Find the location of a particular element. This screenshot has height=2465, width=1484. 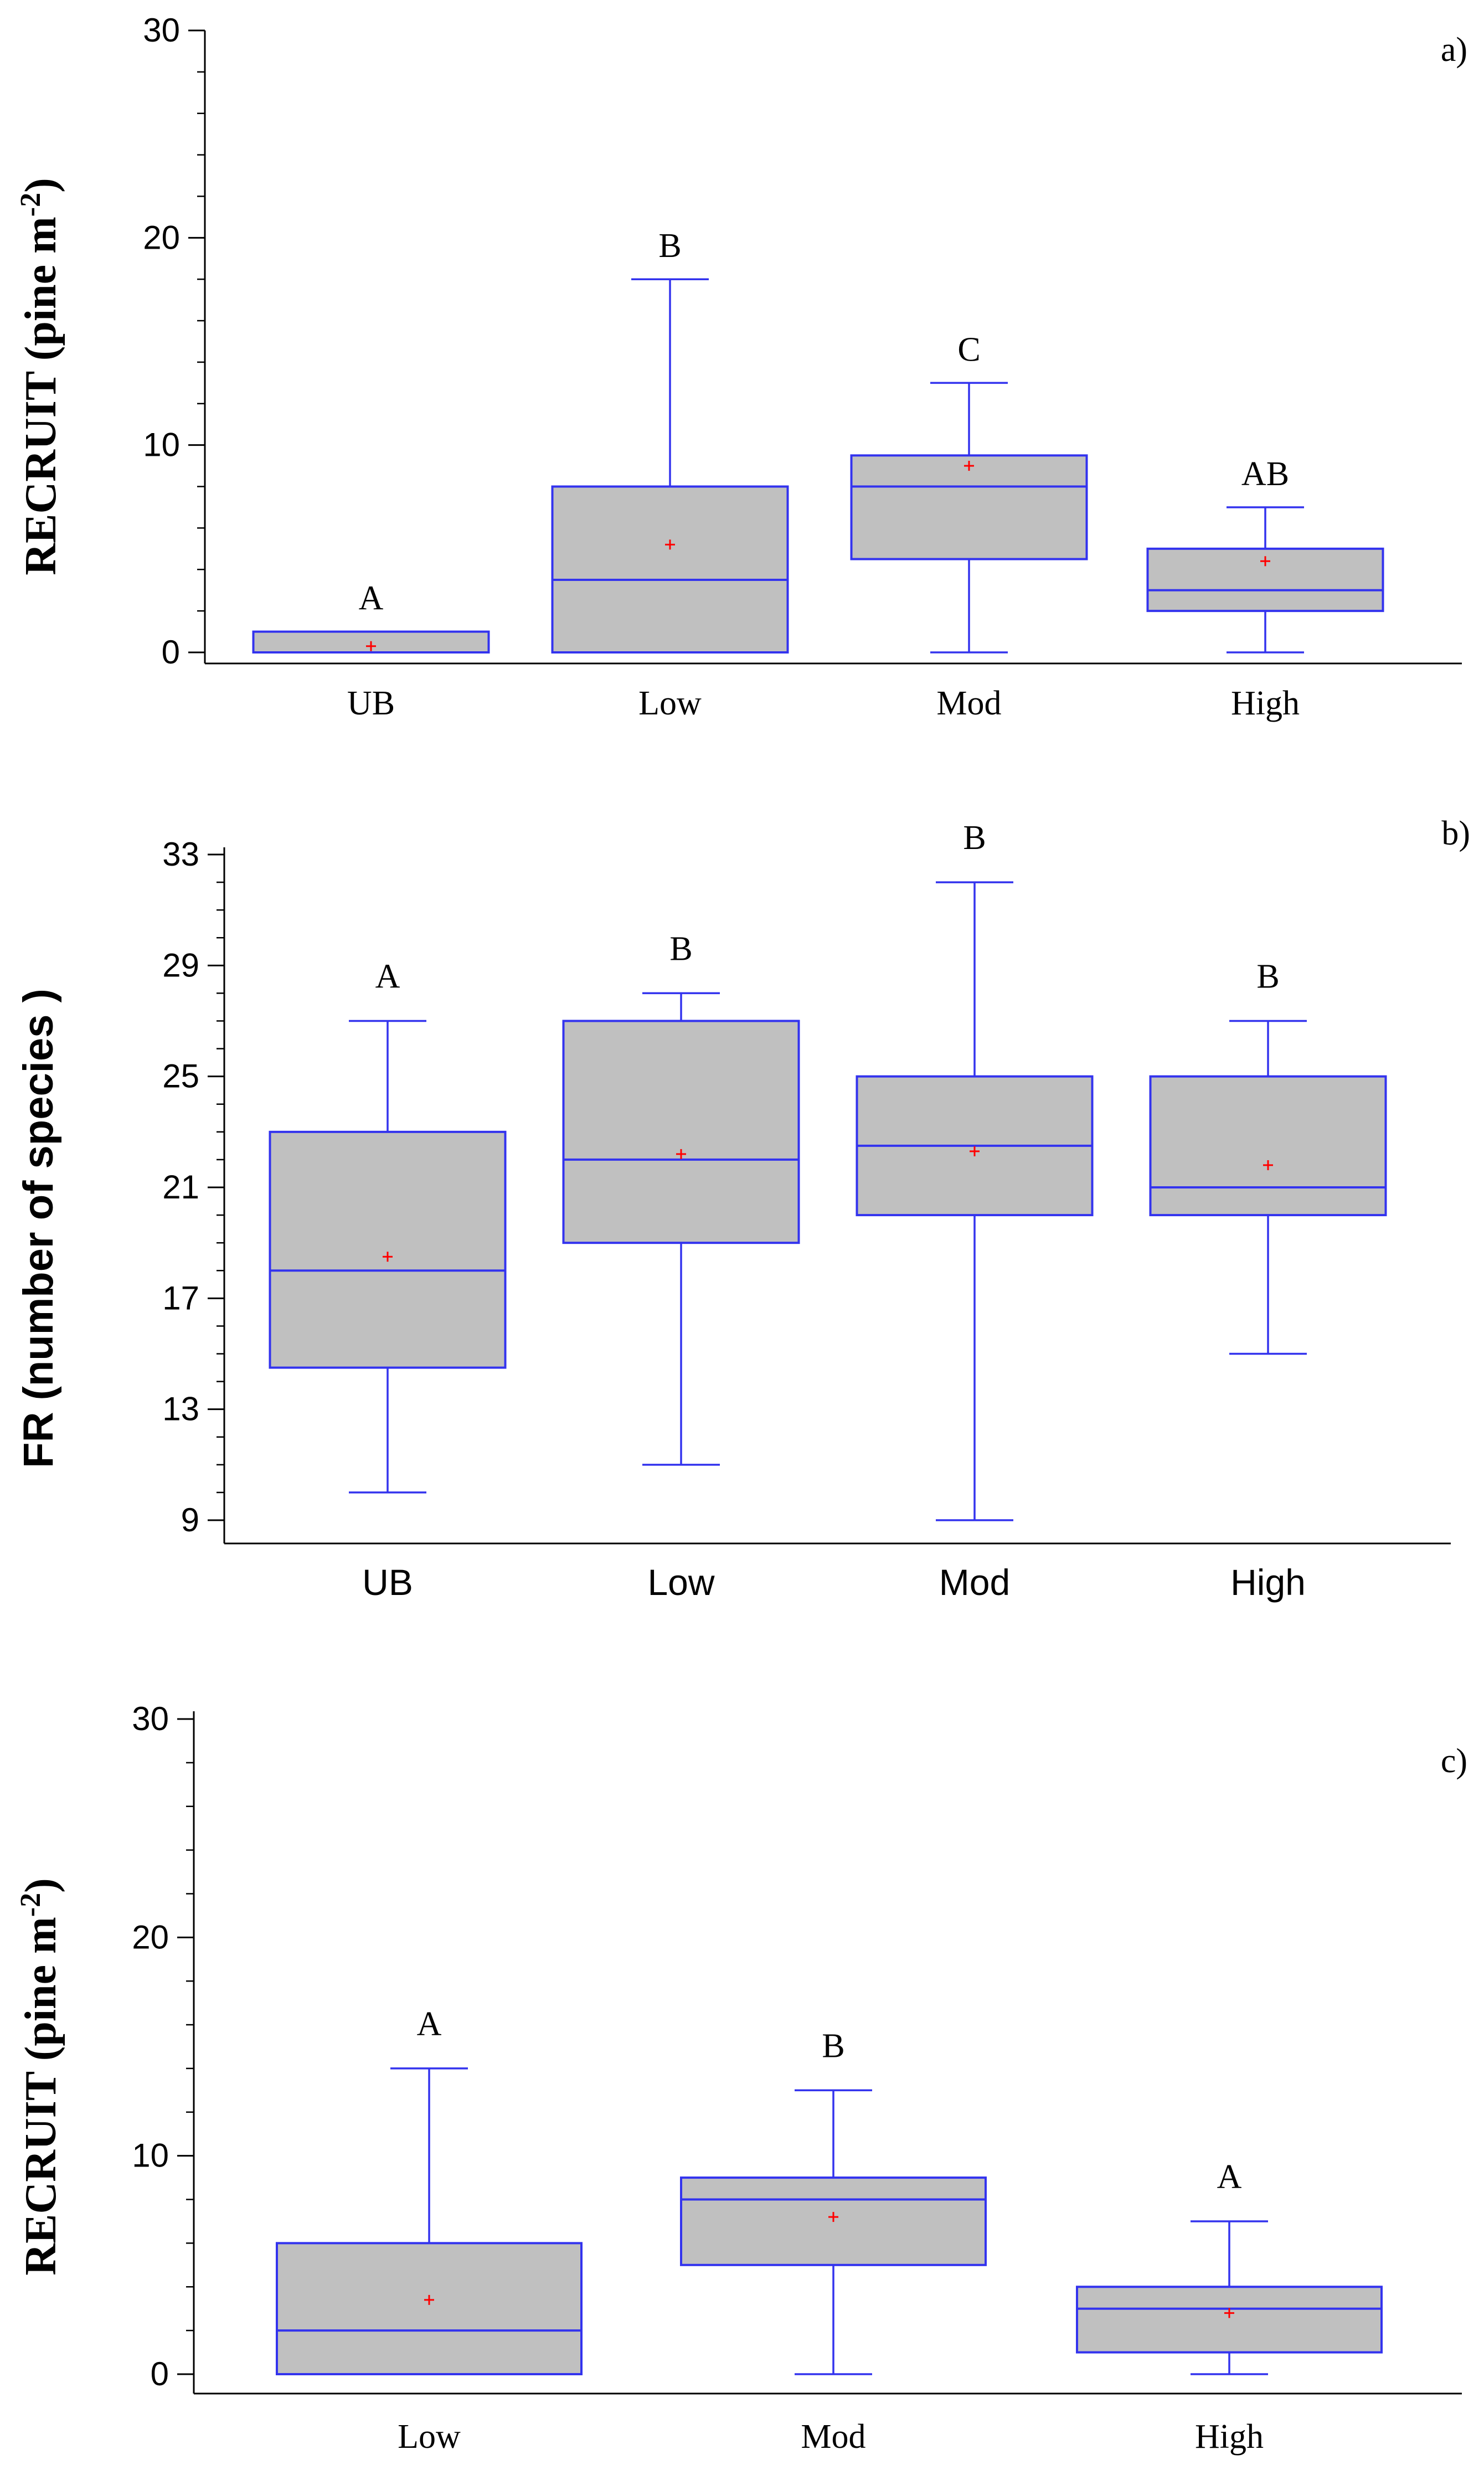

panel-c-y-axis-label: RECRUIT (pine m-2) is located at coordinates (40, 2076).